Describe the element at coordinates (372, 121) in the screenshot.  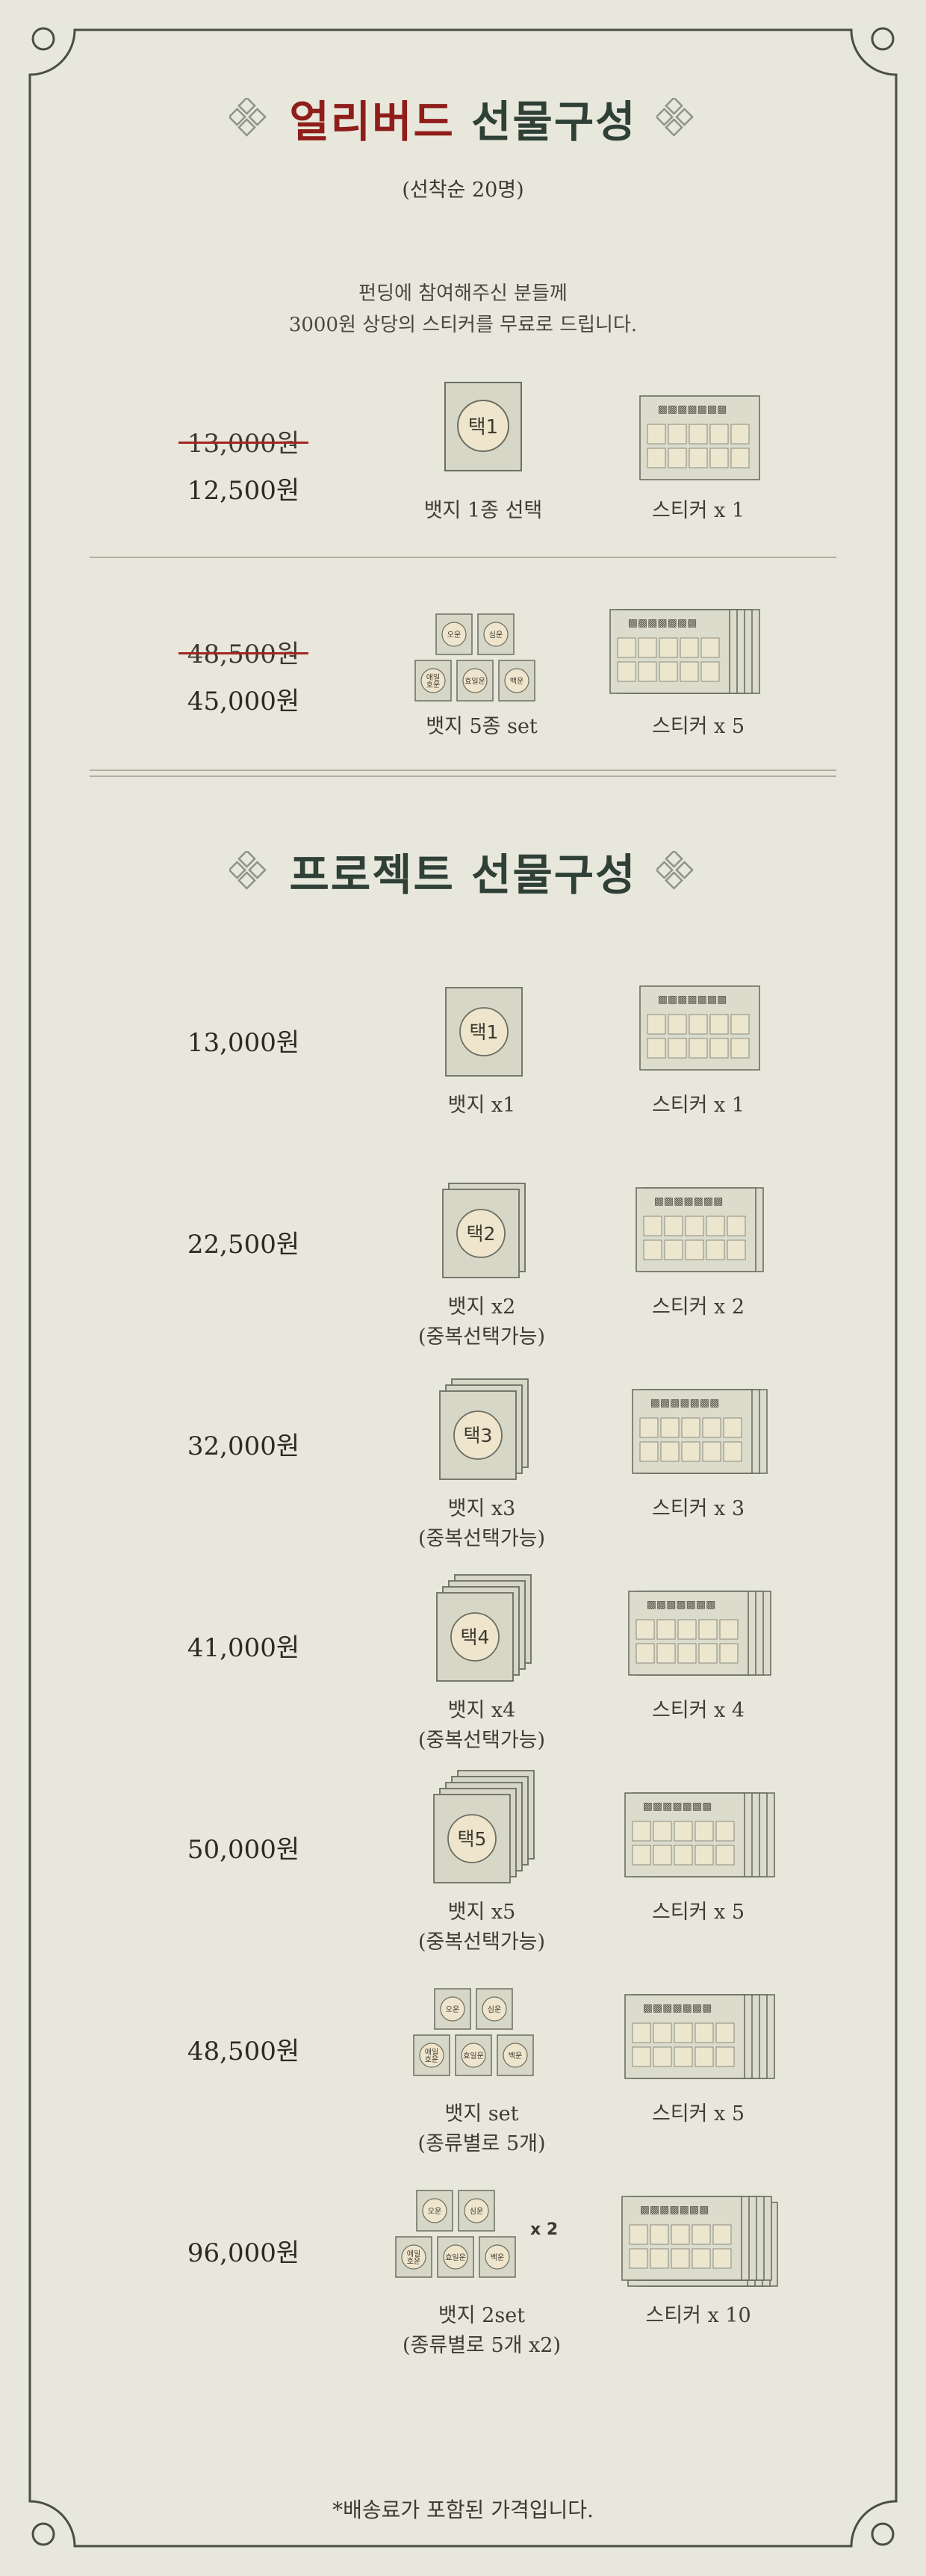
I see `earlybird-title-red: 얼리버드` at that location.